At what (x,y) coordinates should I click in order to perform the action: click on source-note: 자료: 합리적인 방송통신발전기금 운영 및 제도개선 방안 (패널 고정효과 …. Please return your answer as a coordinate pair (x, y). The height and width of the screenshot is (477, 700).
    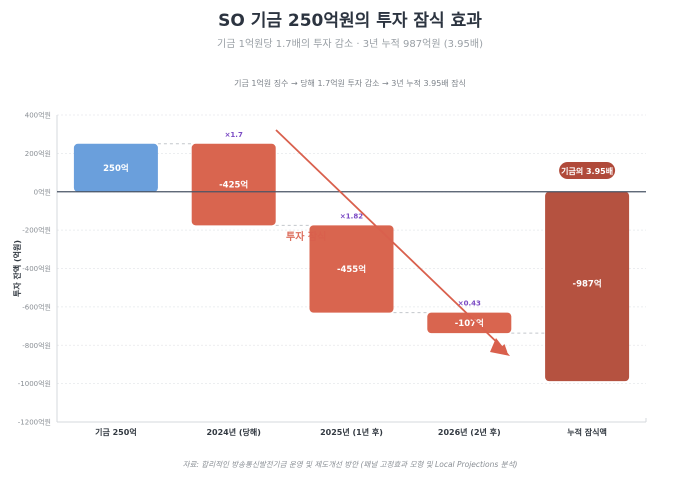
    Looking at the image, I should click on (350, 464).